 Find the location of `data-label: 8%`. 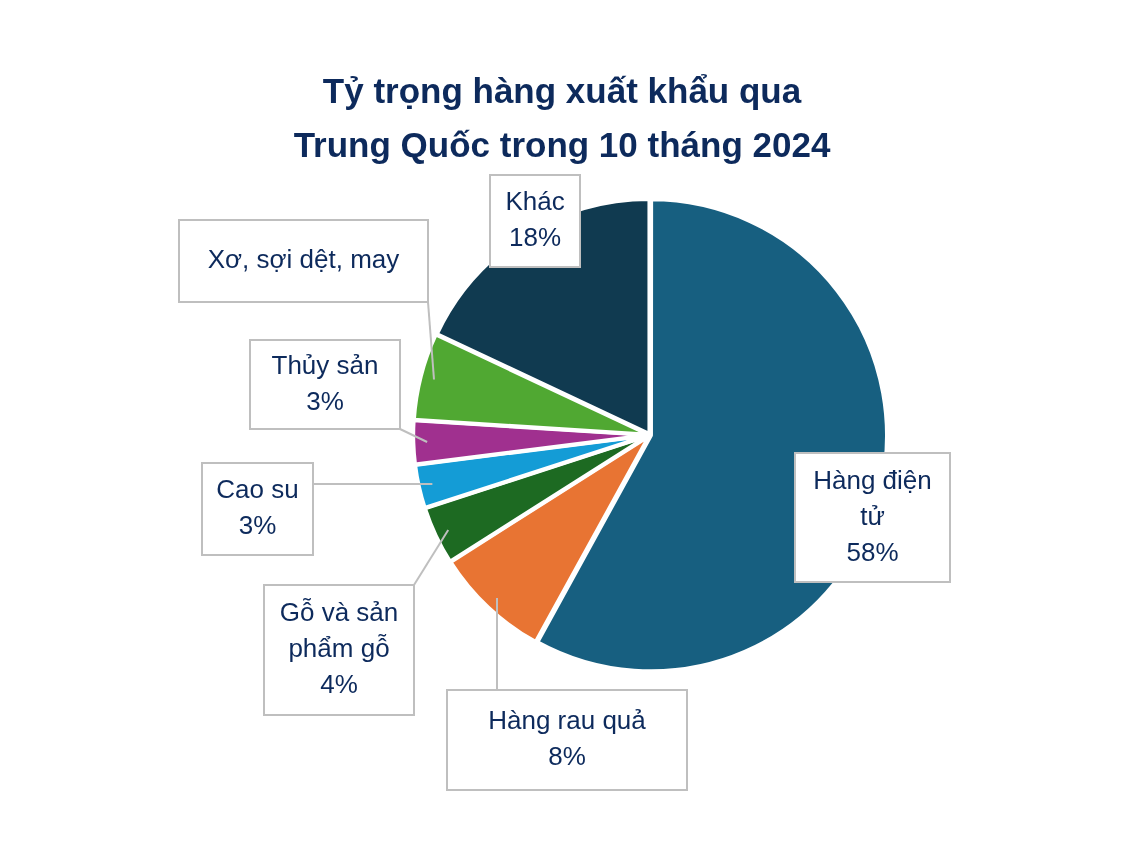

data-label: 8% is located at coordinates (567, 756).